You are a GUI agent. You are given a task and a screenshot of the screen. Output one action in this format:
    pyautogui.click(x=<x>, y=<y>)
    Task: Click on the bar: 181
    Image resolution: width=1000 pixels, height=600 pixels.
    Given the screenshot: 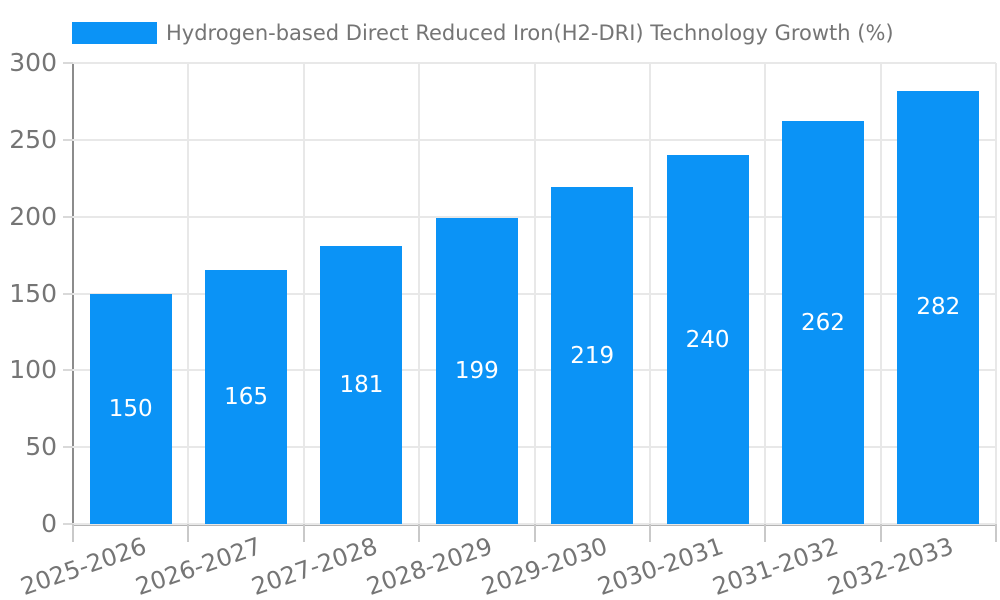 What is the action you would take?
    pyautogui.click(x=361, y=384)
    